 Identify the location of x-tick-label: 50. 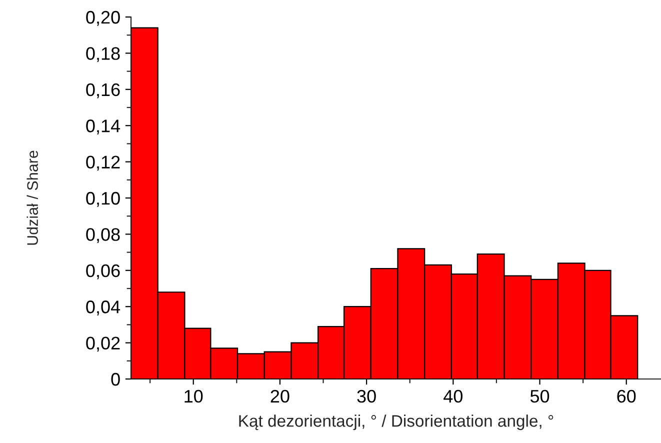
(540, 396).